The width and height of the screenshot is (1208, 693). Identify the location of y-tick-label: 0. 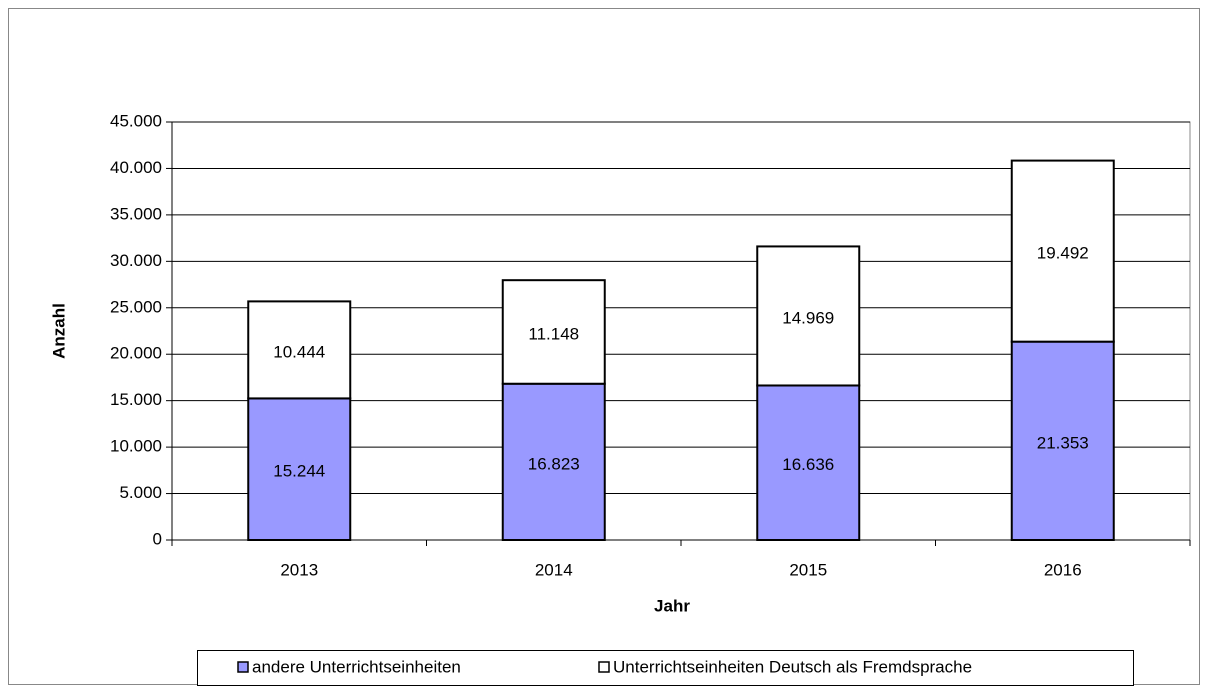
(157, 538).